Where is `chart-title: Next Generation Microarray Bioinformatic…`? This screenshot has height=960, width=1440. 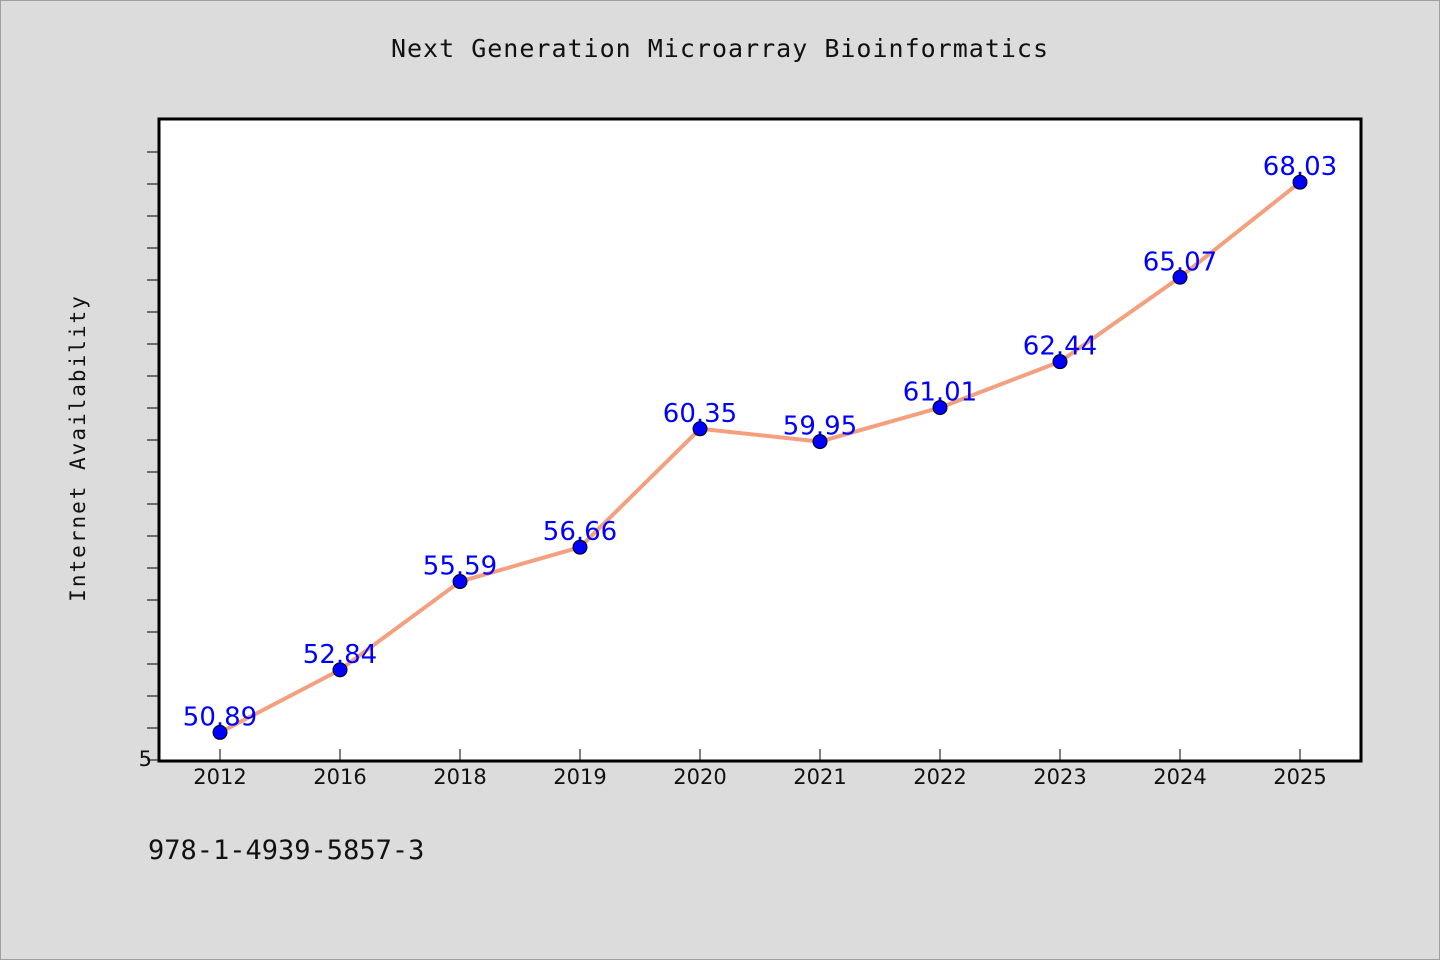
chart-title: Next Generation Microarray Bioinformatic… is located at coordinates (720, 48).